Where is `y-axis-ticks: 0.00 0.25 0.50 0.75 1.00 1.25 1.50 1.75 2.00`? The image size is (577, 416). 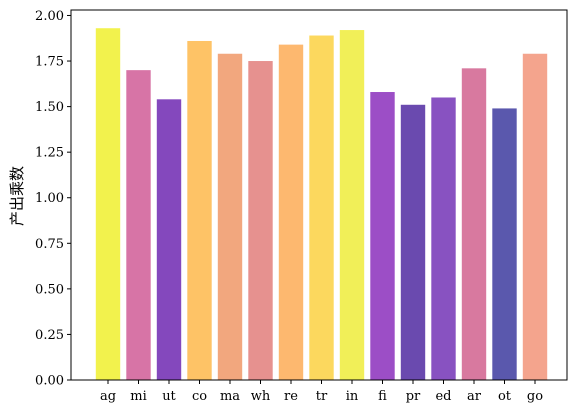 y-axis-ticks: 0.00 0.25 0.50 0.75 1.00 1.25 1.50 1.75 2.00 is located at coordinates (53, 199).